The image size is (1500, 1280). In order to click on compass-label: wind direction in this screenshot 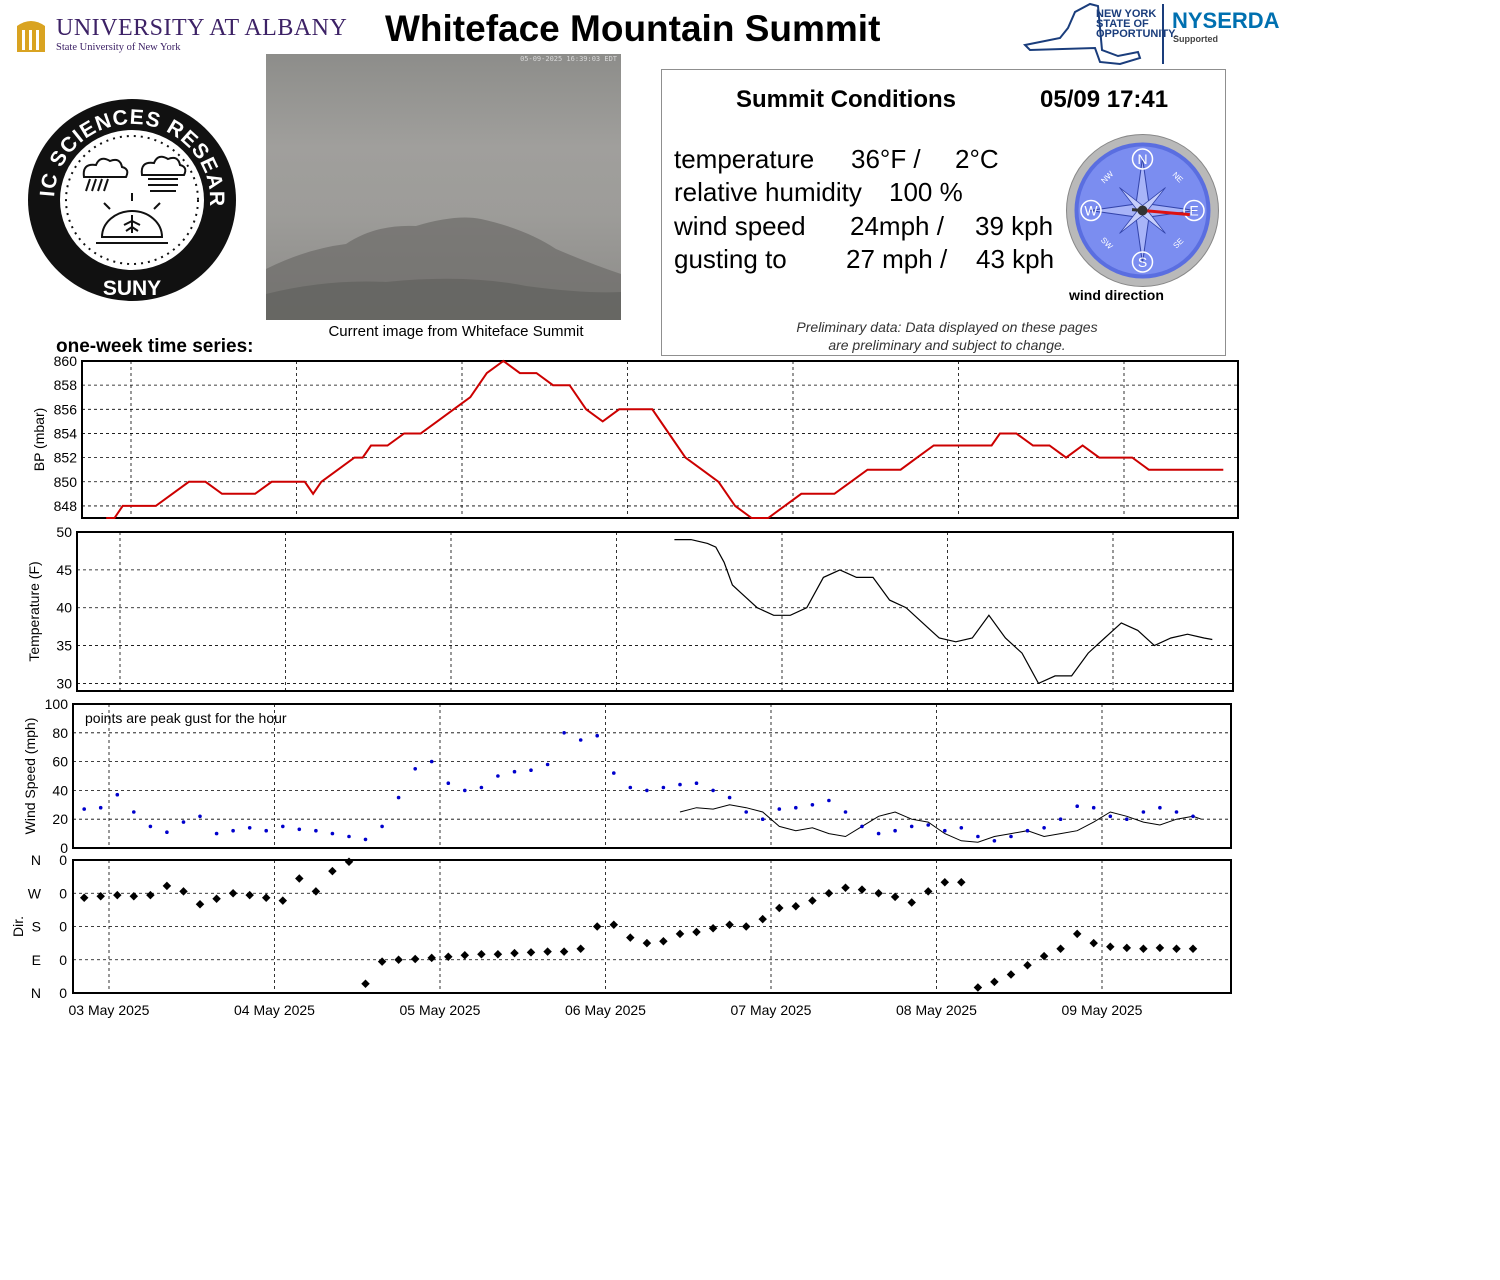, I will do `click(1116, 295)`.